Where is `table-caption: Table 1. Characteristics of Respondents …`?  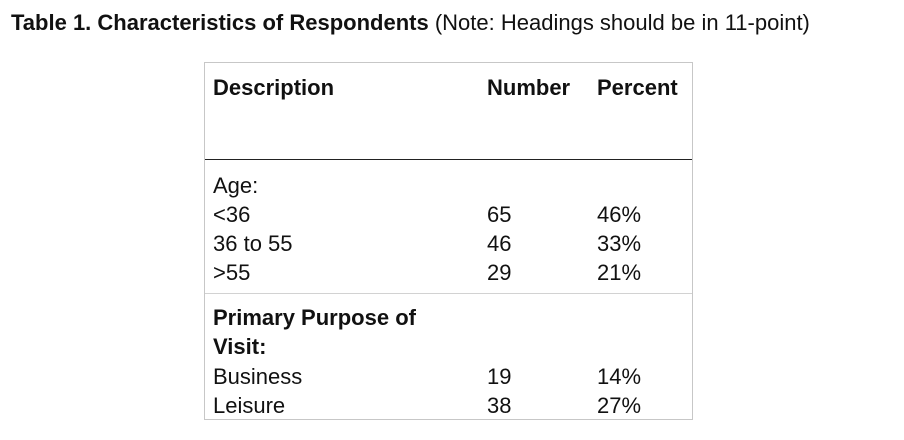
table-caption: Table 1. Characteristics of Respondents … is located at coordinates (410, 23).